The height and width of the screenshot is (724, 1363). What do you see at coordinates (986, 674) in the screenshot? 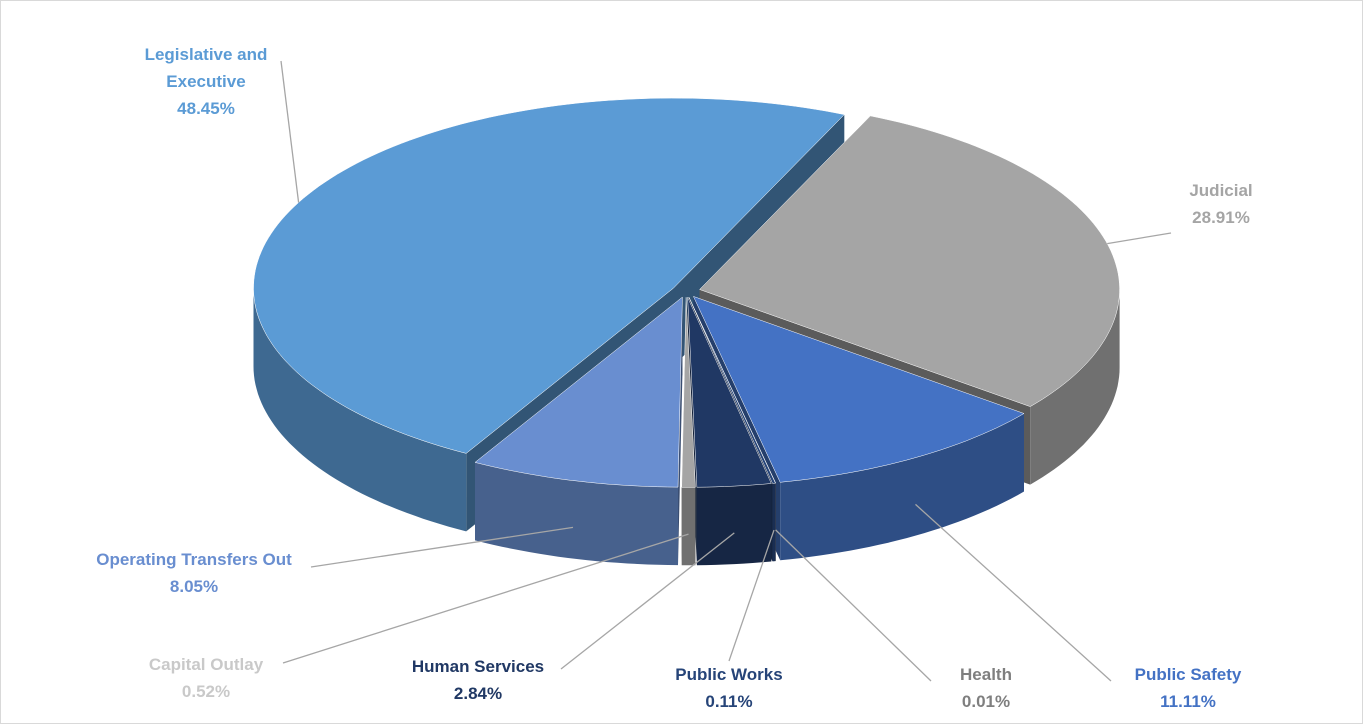
I see `category-label: Health` at bounding box center [986, 674].